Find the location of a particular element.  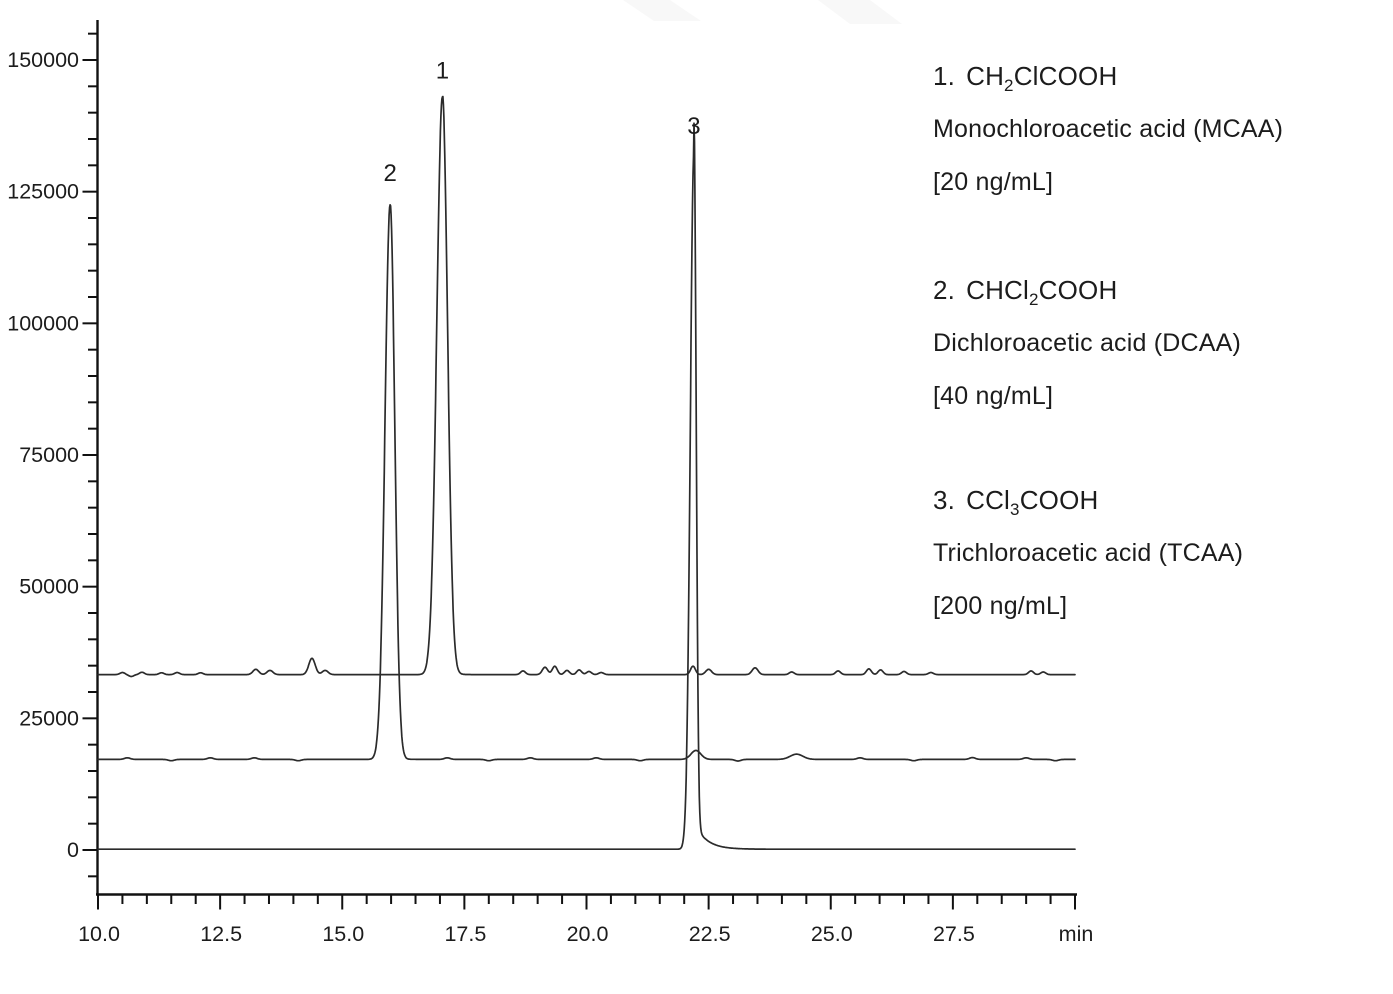

y-tick-label: 100000 is located at coordinates (43, 323).